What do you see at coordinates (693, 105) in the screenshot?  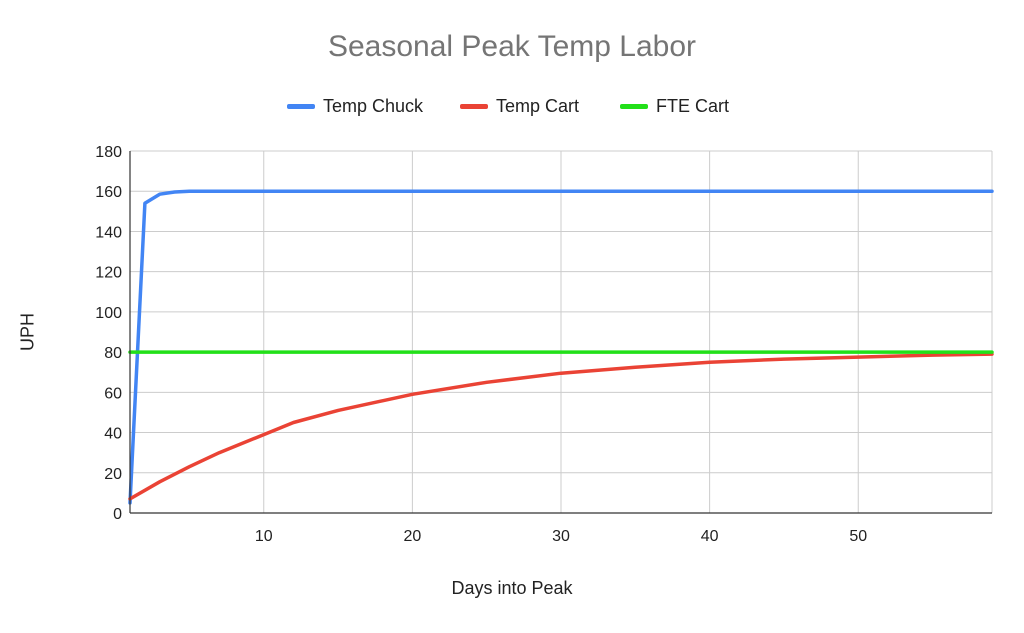 I see `legend-label-fte-cart: FTE Cart` at bounding box center [693, 105].